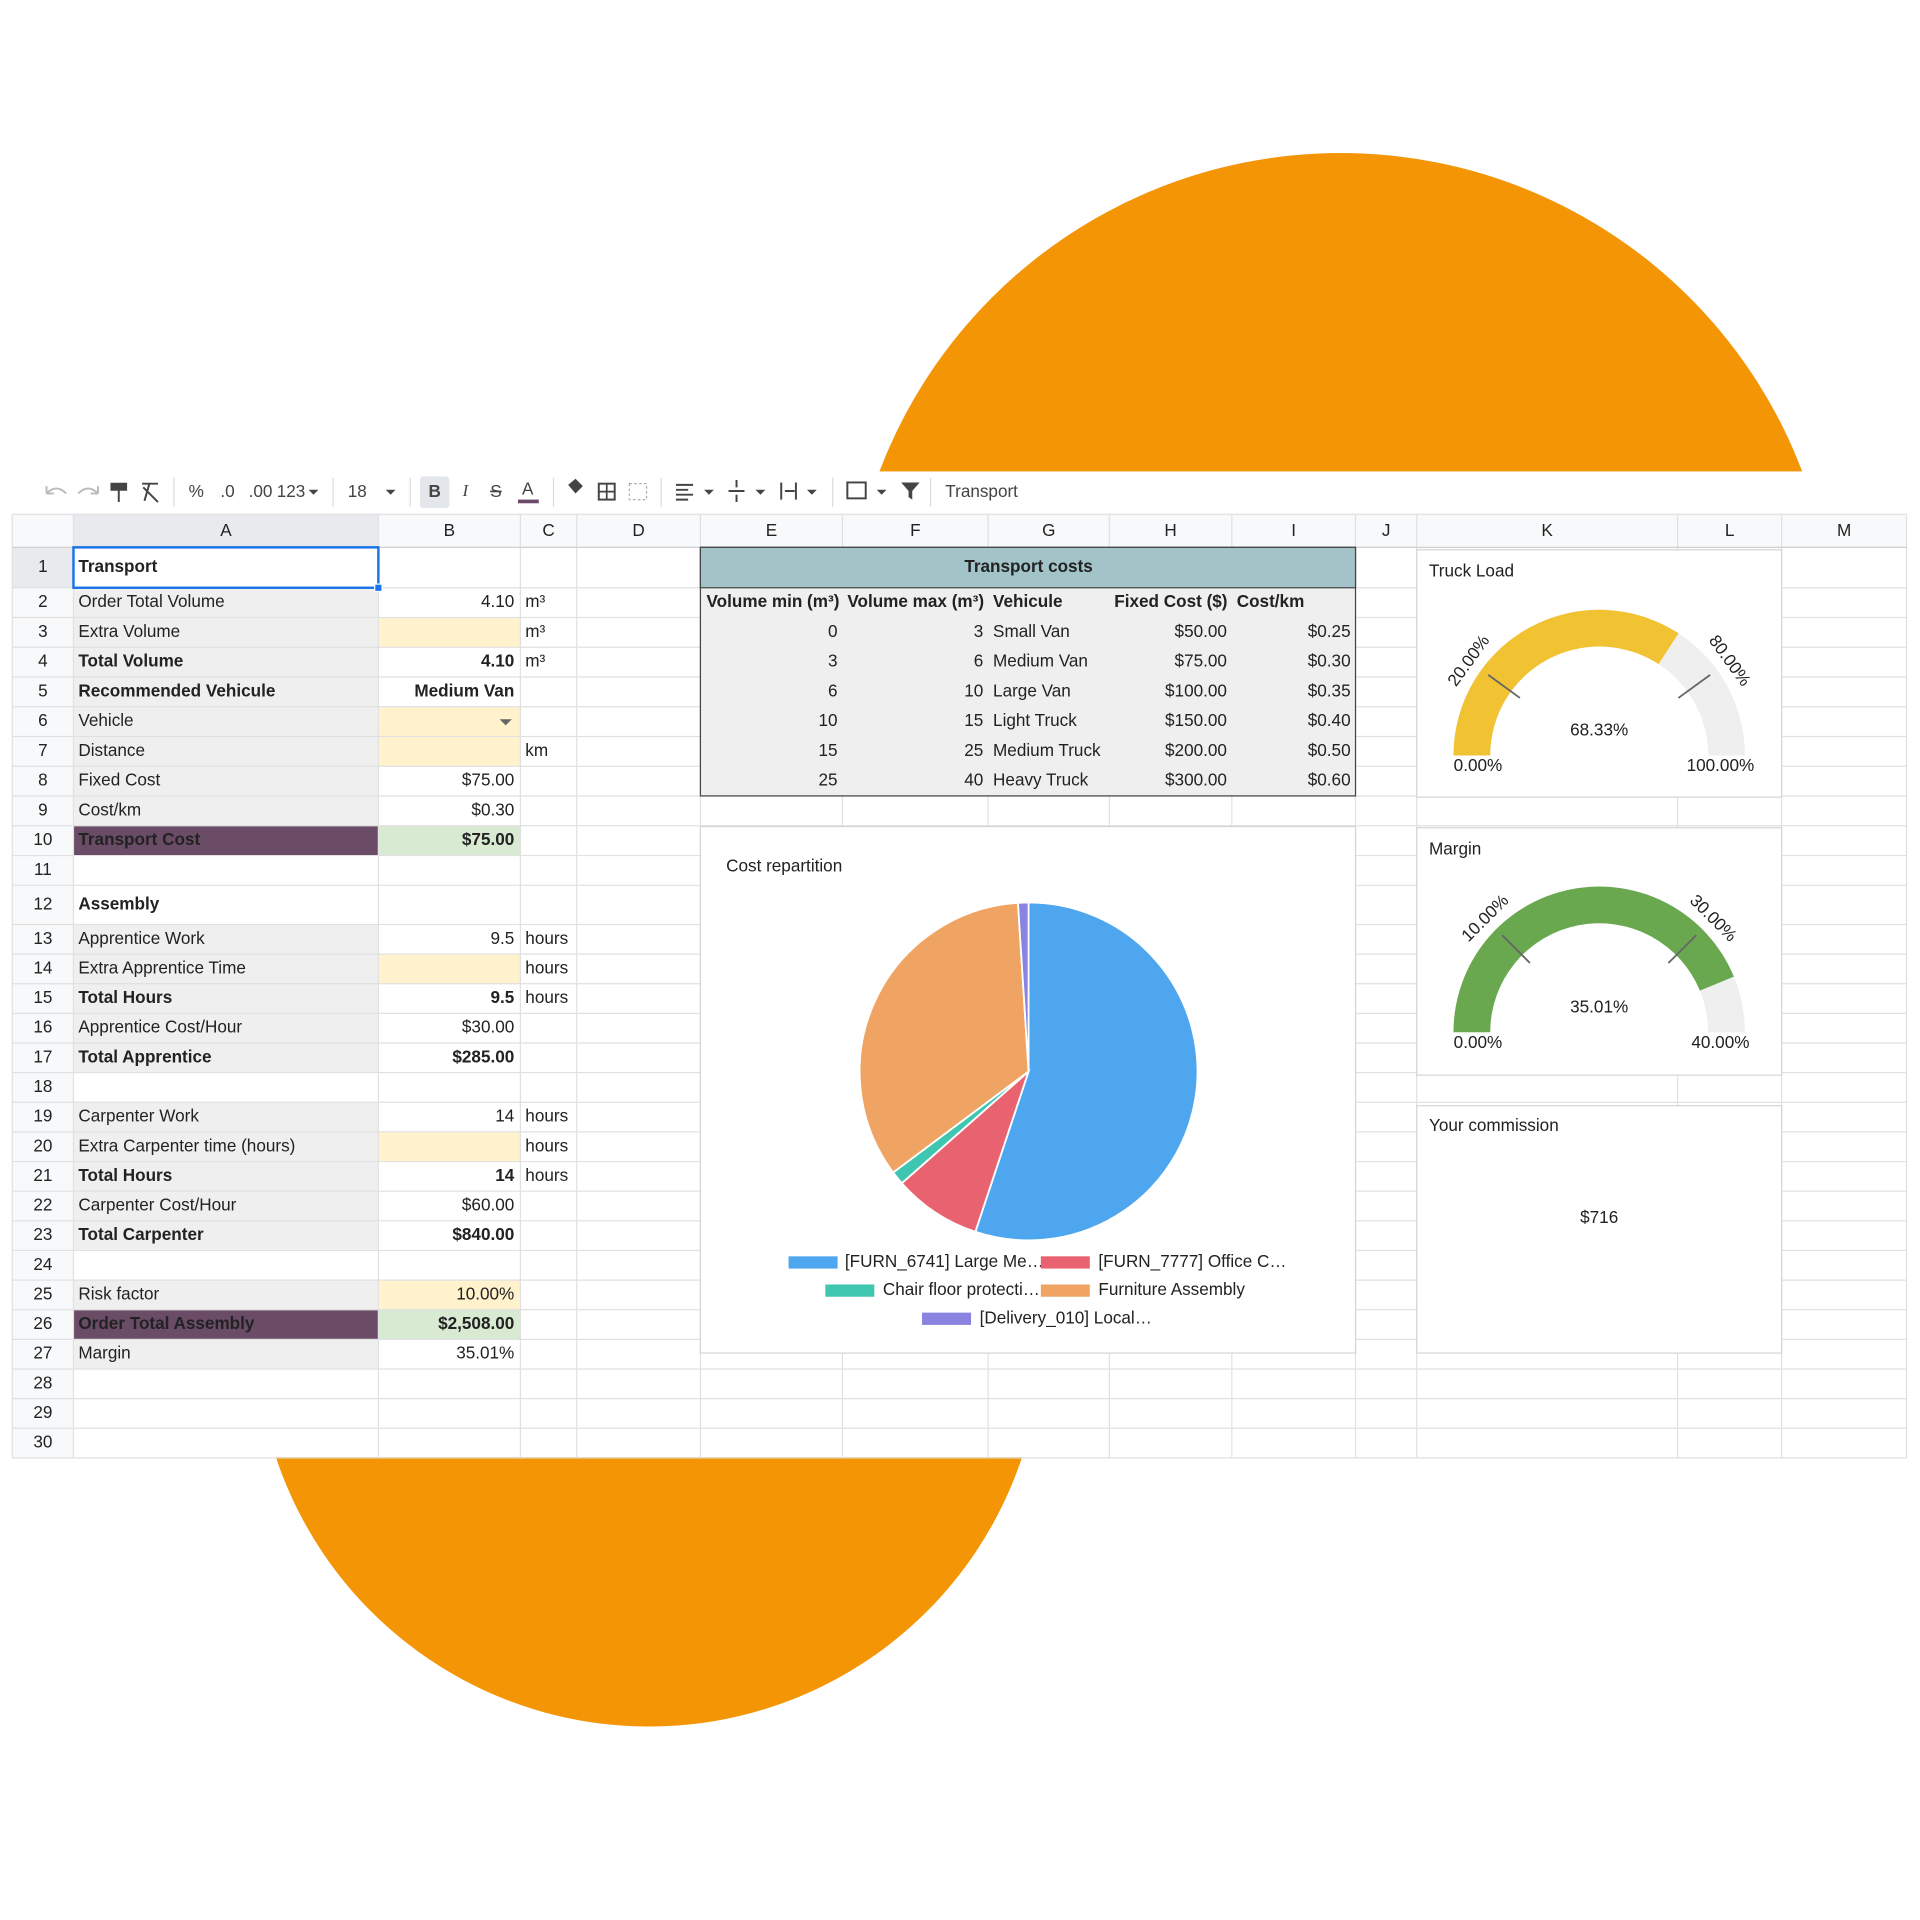 Image resolution: width=1920 pixels, height=1920 pixels. I want to click on cell-value: $840.00, so click(483, 1234).